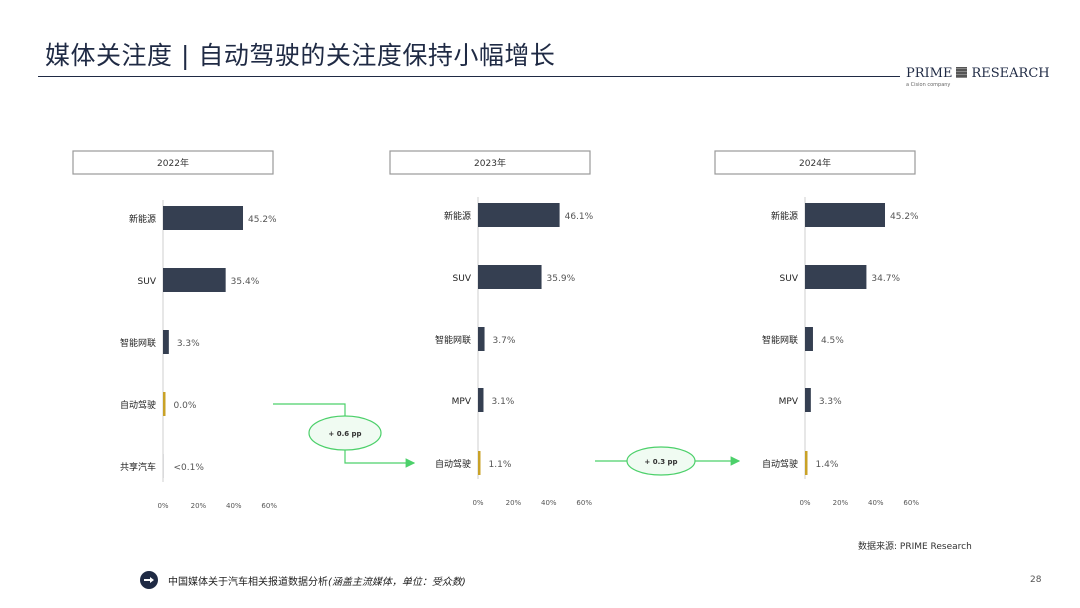 The height and width of the screenshot is (608, 1080). I want to click on value-label: 34.7%, so click(885, 279).